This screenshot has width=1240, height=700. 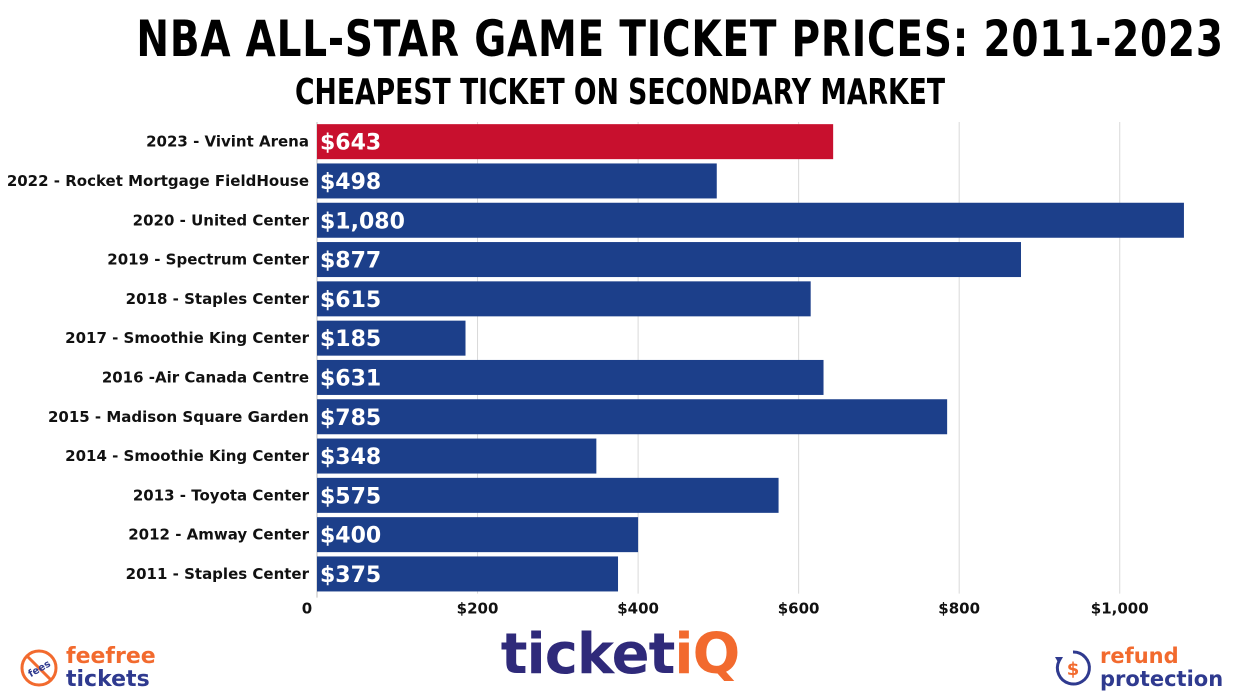 I want to click on category-label-11: 2011 - Staples Center, so click(x=218, y=574).